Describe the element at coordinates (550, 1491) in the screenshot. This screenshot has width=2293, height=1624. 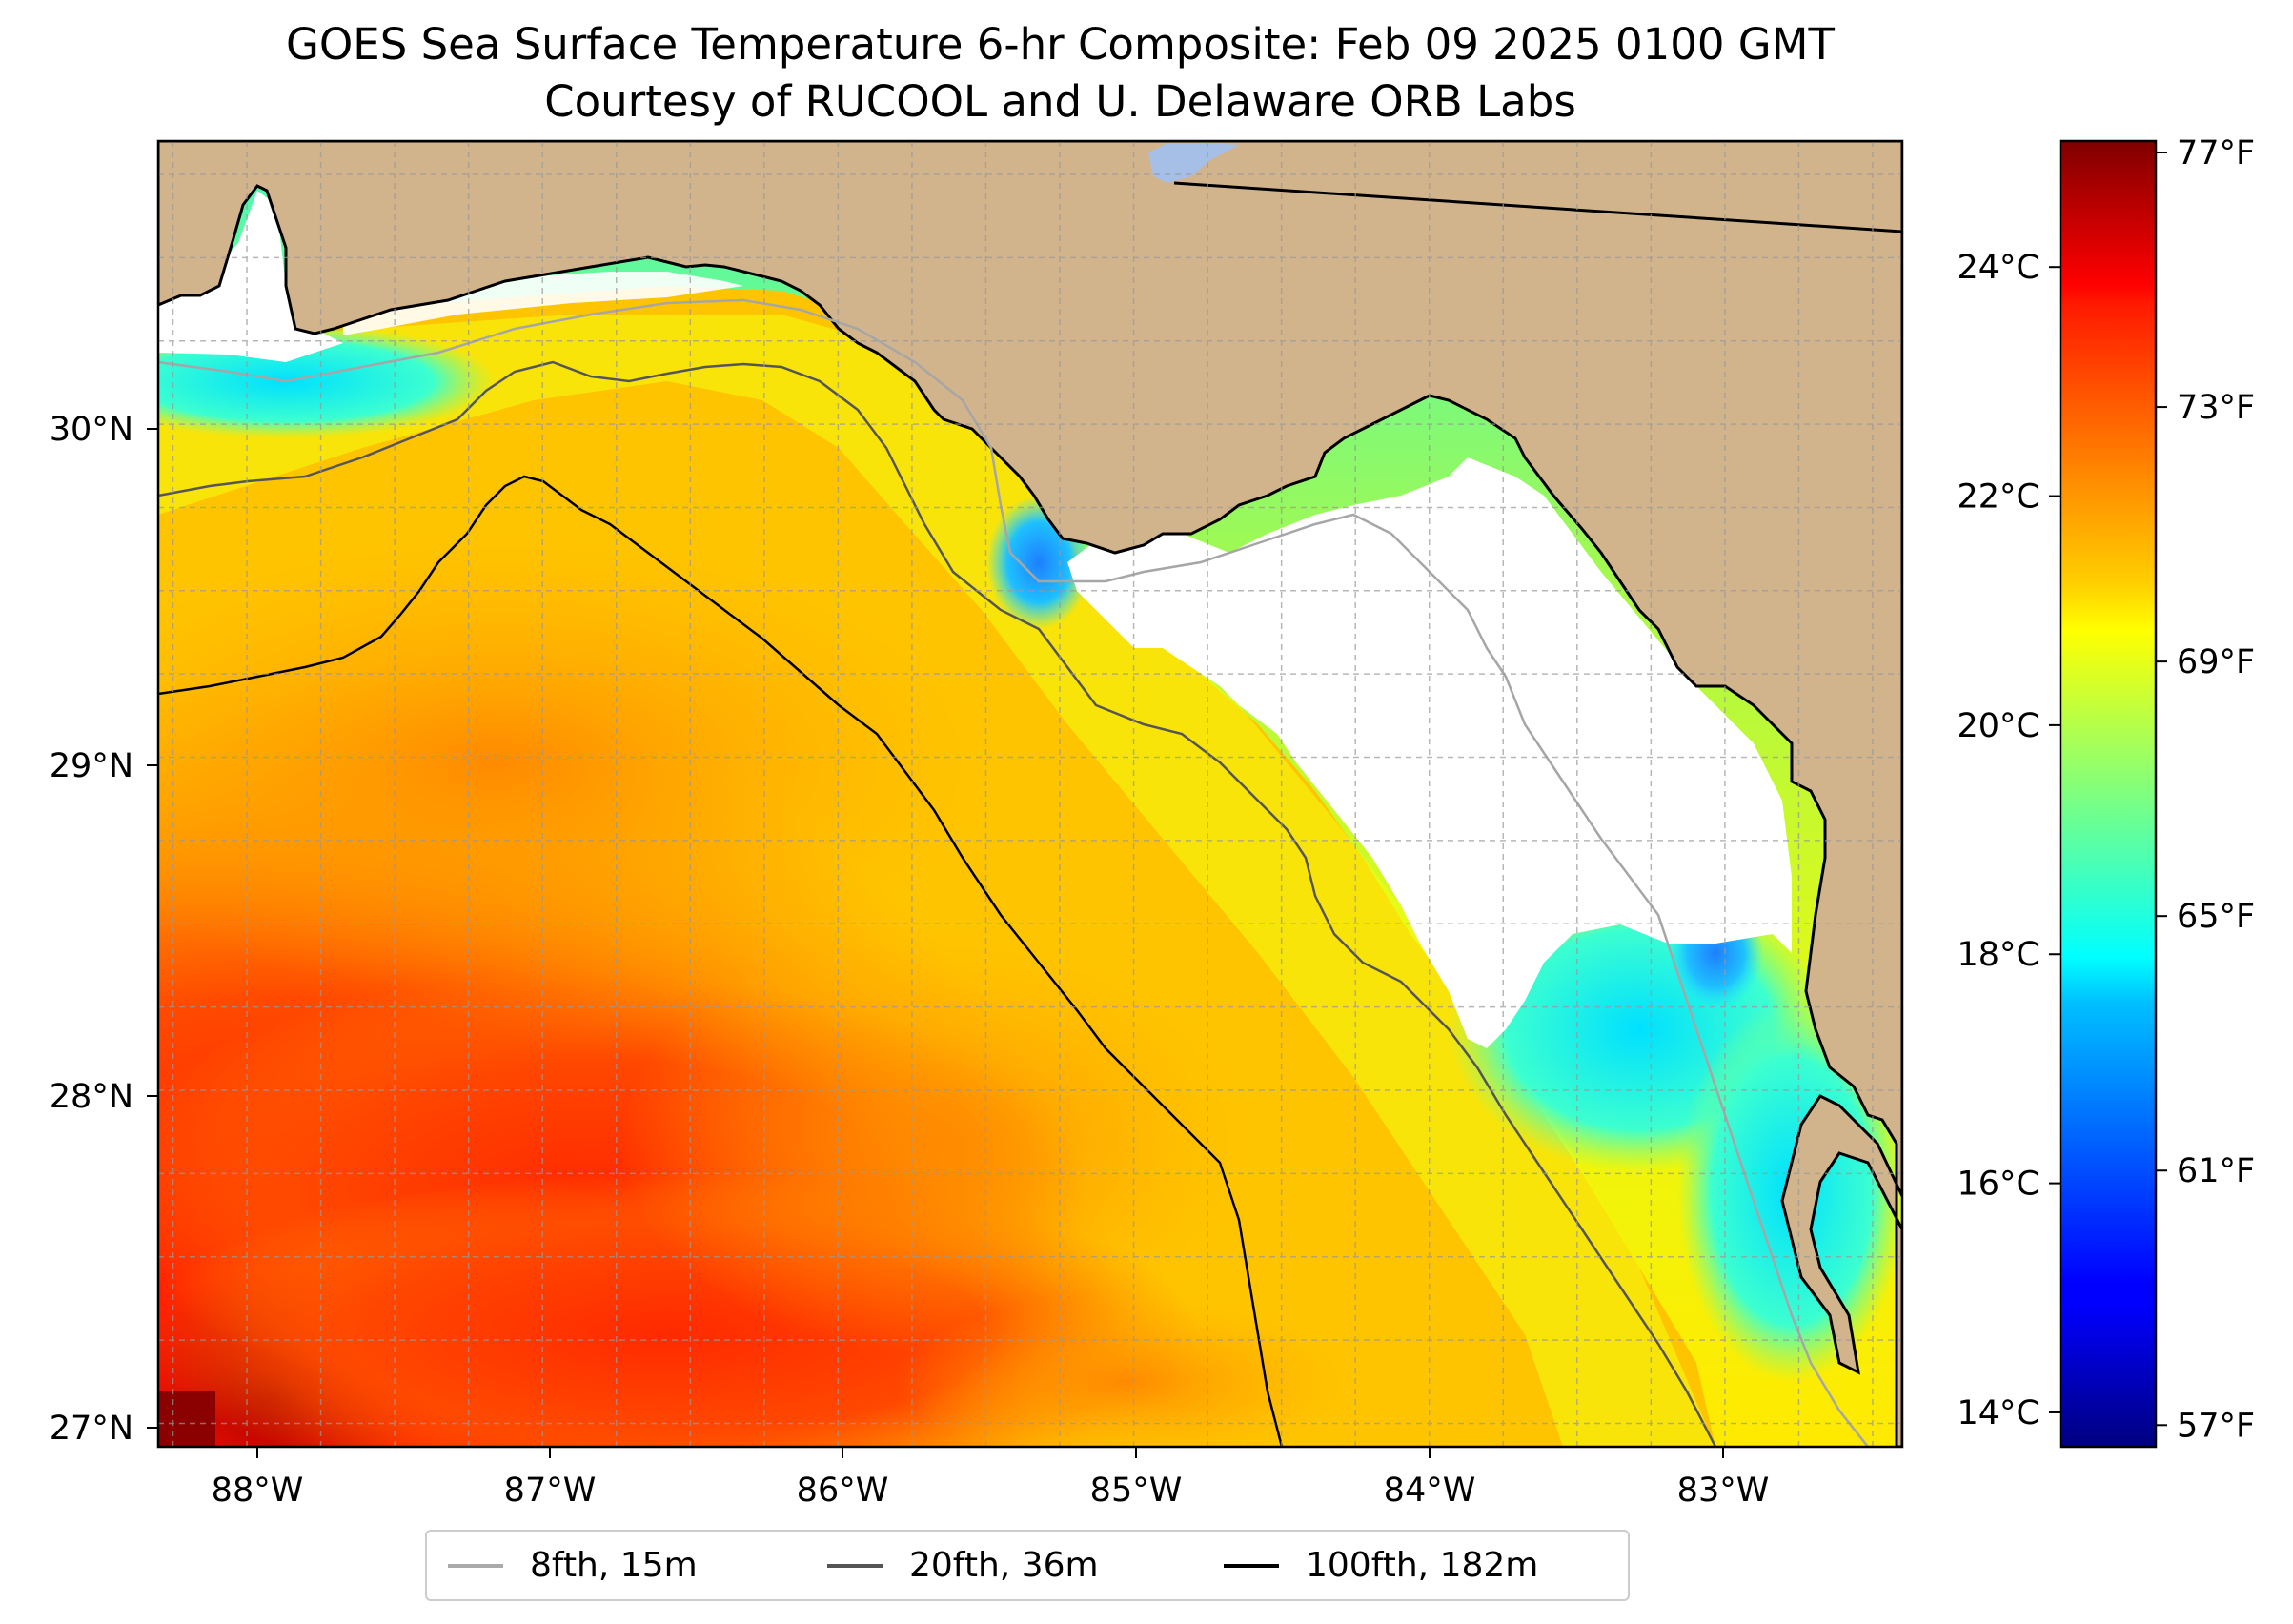
I see `lon-label-87: 87°W` at that location.